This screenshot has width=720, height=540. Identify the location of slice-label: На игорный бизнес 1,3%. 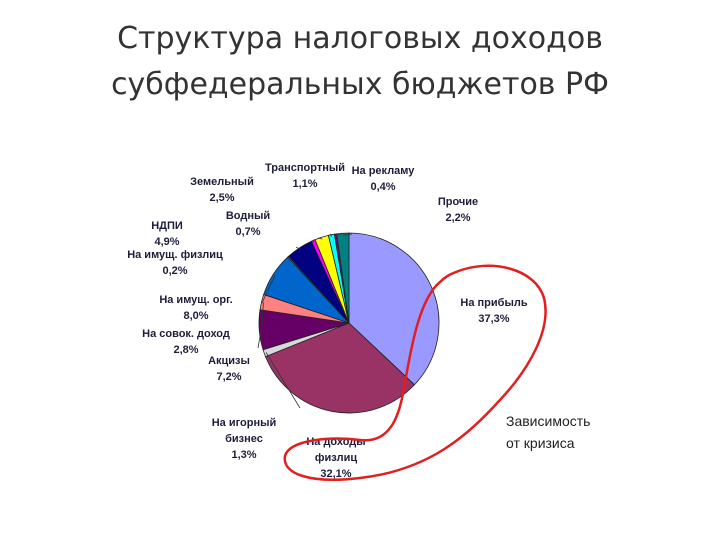
(244, 439).